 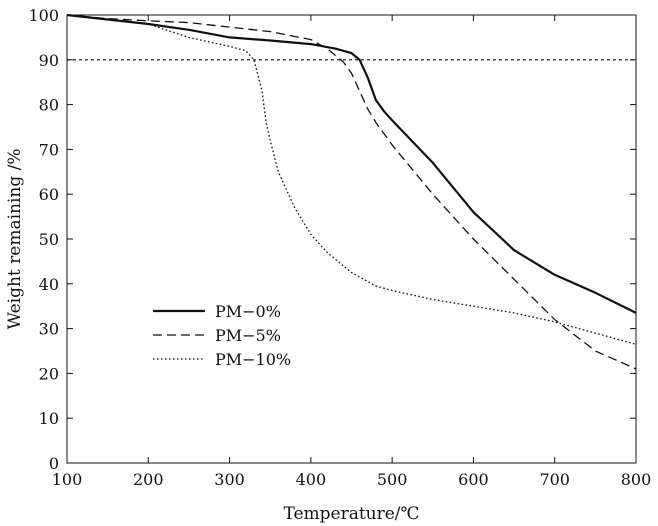 What do you see at coordinates (43, 15) in the screenshot?
I see `y-tick-label: 100` at bounding box center [43, 15].